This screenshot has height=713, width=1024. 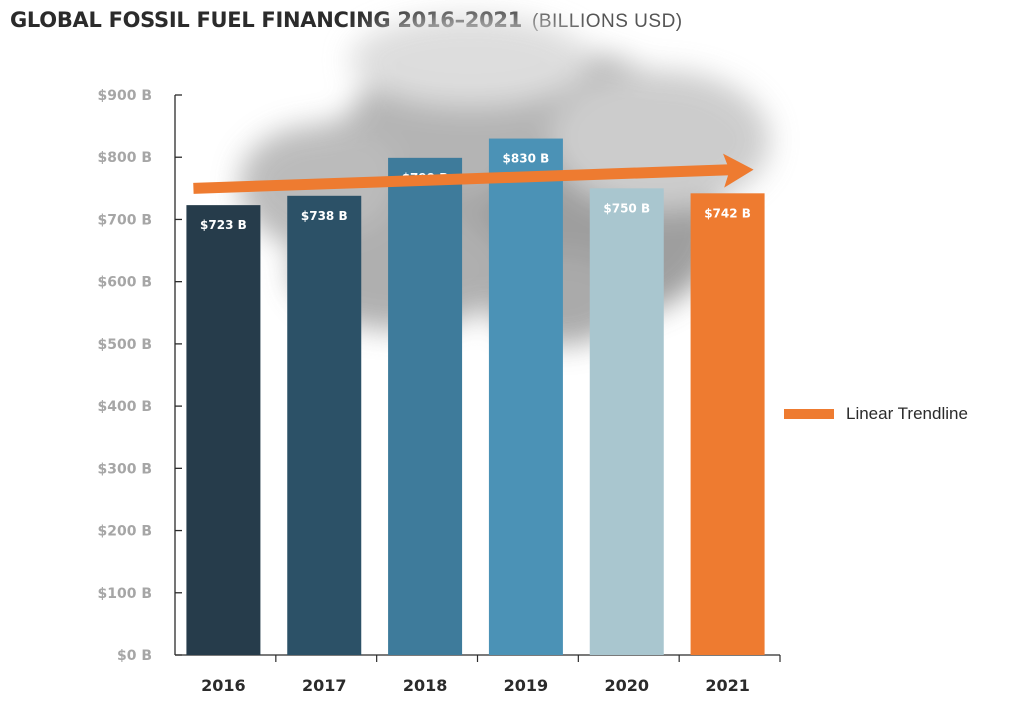 I want to click on bar-2017, so click(x=324, y=425).